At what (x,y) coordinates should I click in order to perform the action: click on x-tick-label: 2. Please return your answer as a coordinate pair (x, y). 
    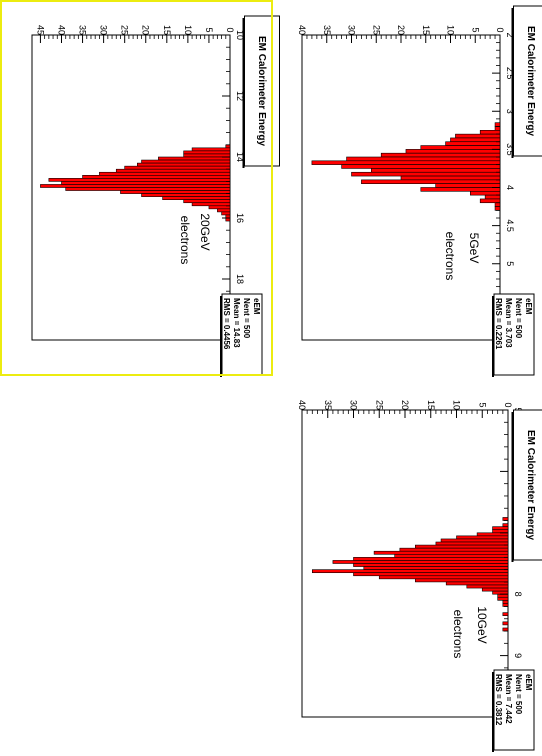
    Looking at the image, I should click on (510, 34).